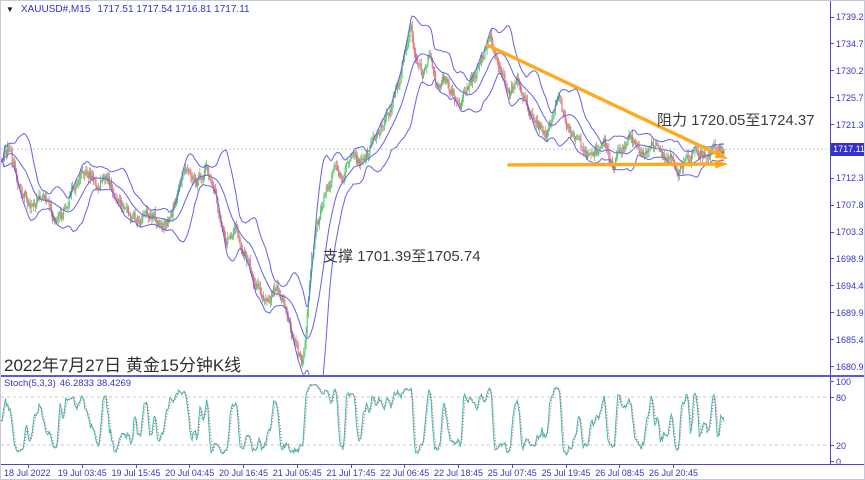  I want to click on resistance-annotation: 阻力 1720.05至1724.37, so click(736, 120).